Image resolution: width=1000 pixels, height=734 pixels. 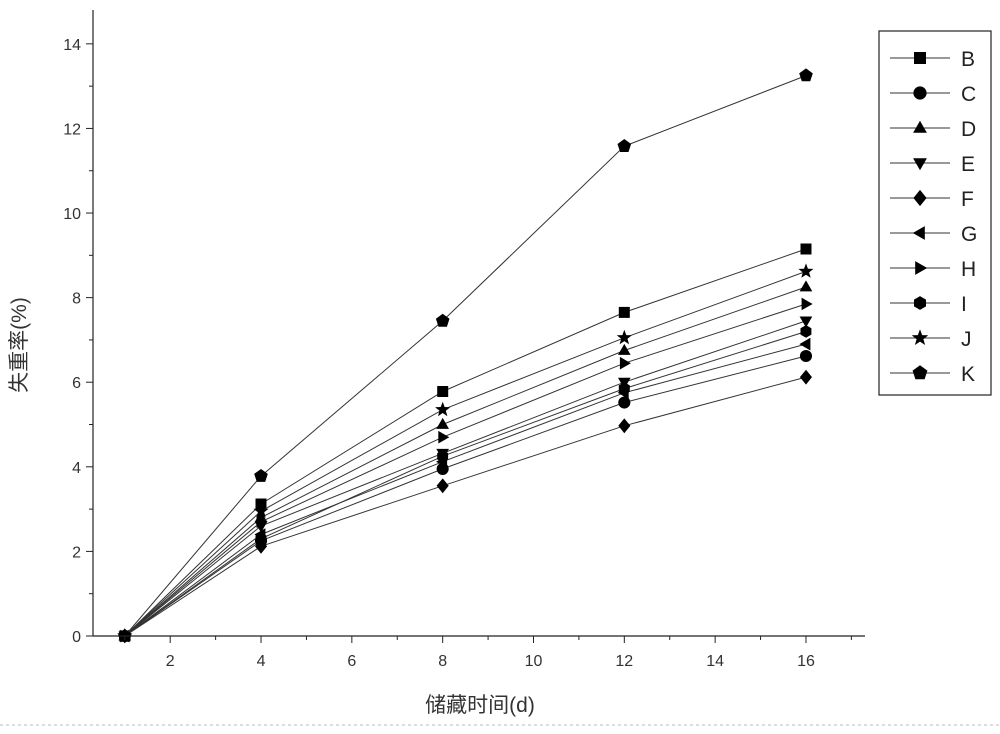 I want to click on legend-label: G, so click(x=969, y=234).